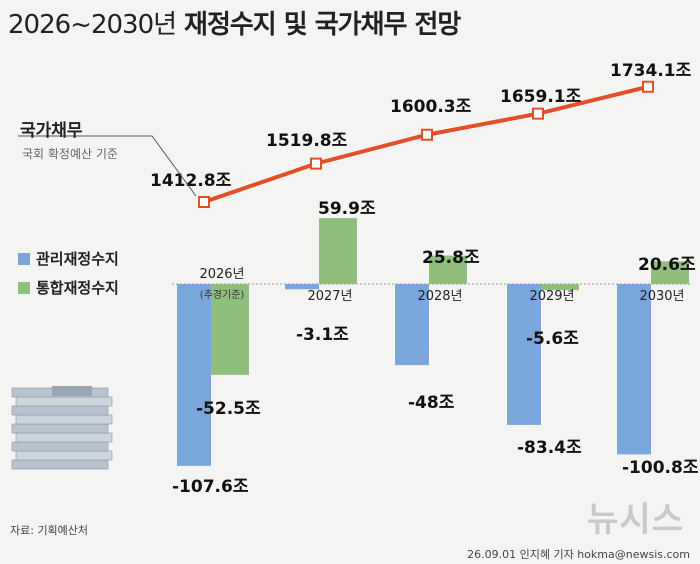 The width and height of the screenshot is (700, 564). I want to click on legend-swatch-managed, so click(24, 258).